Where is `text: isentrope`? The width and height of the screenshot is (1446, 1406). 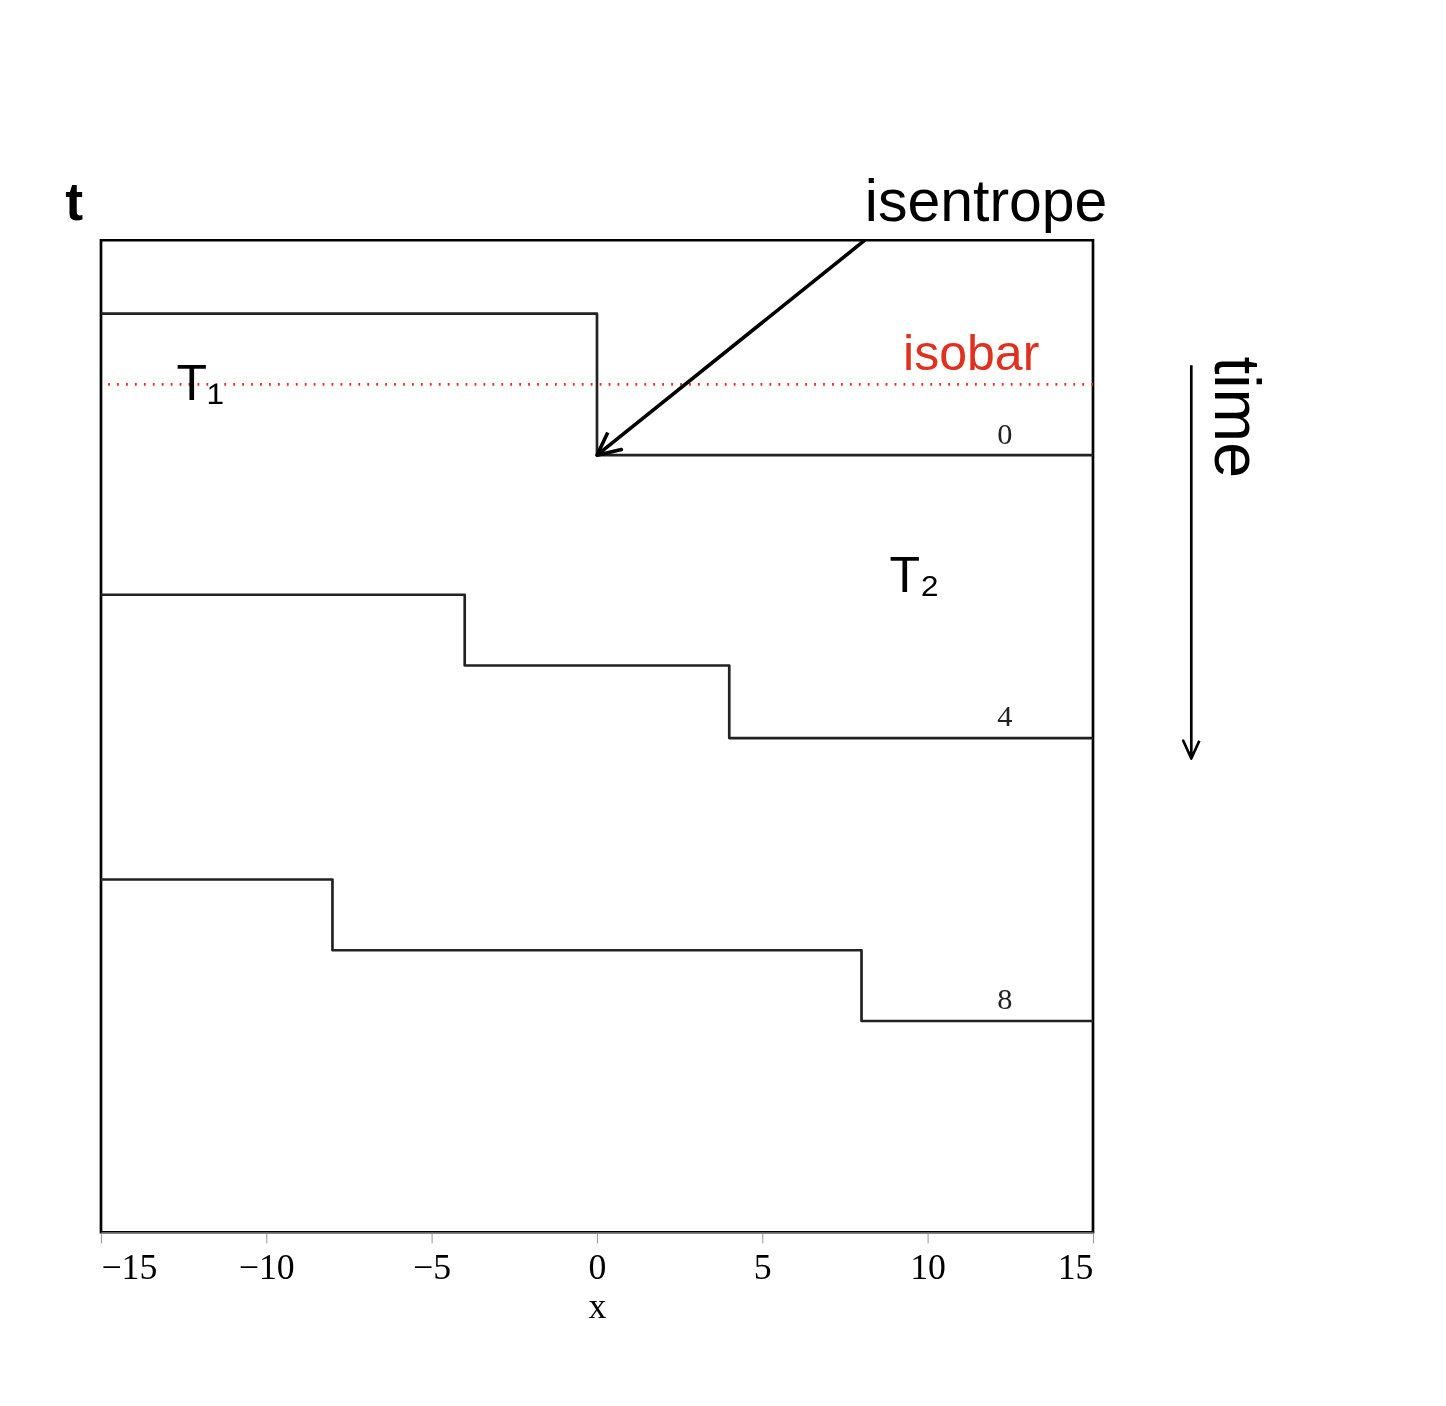 text: isentrope is located at coordinates (986, 200).